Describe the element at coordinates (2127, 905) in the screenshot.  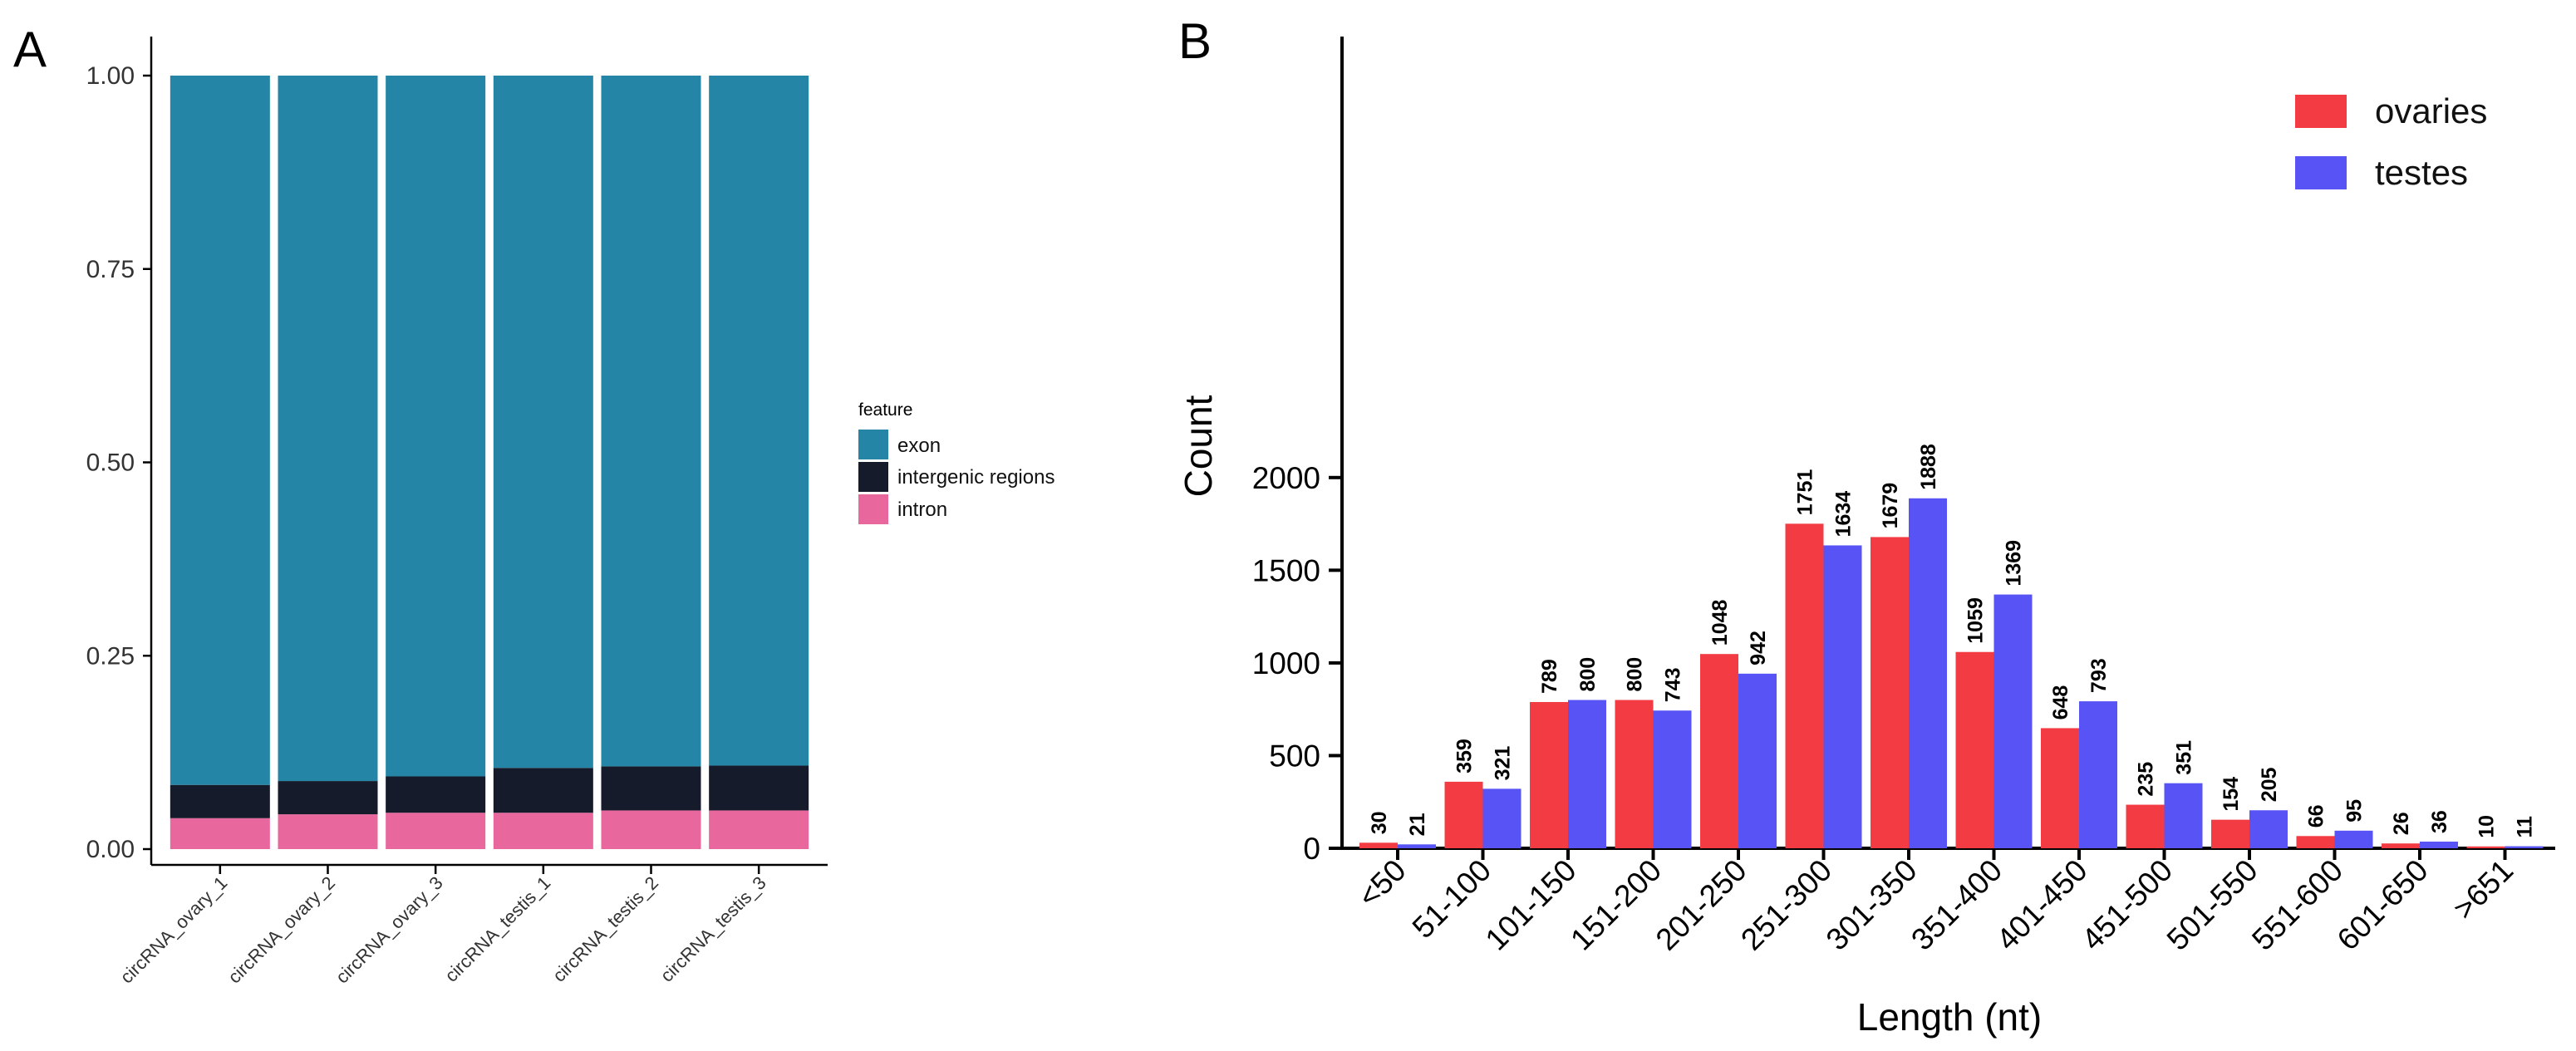
I see `b-xtick-label-10: 451-500` at that location.